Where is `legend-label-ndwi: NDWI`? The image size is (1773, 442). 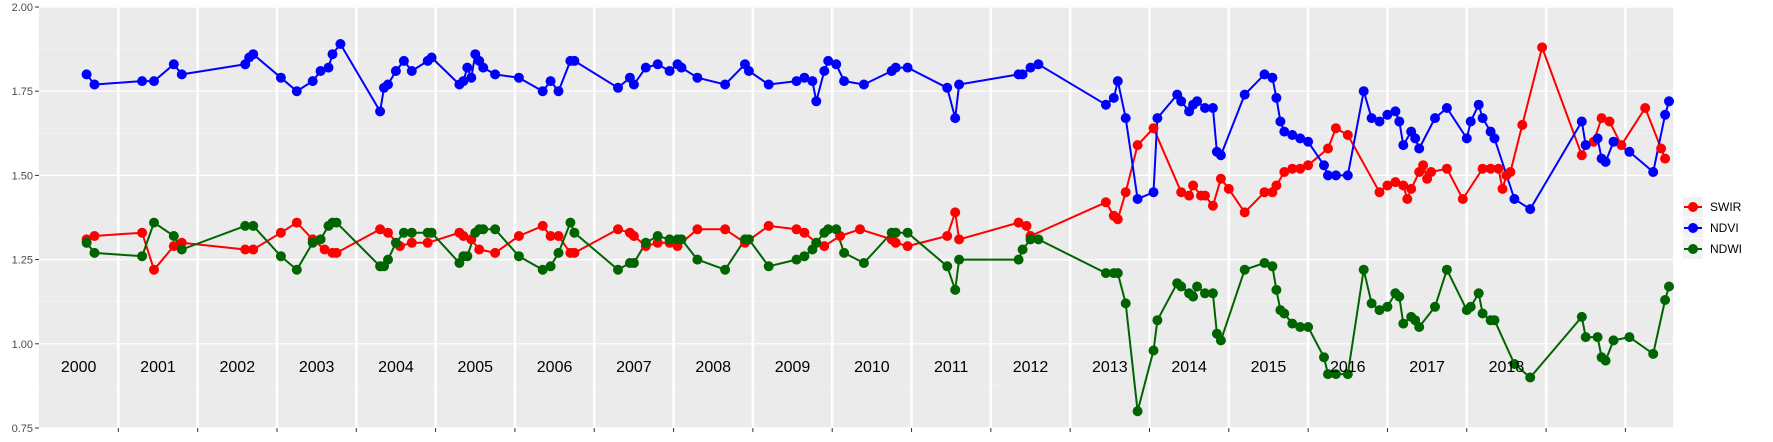 legend-label-ndwi: NDWI is located at coordinates (1726, 249).